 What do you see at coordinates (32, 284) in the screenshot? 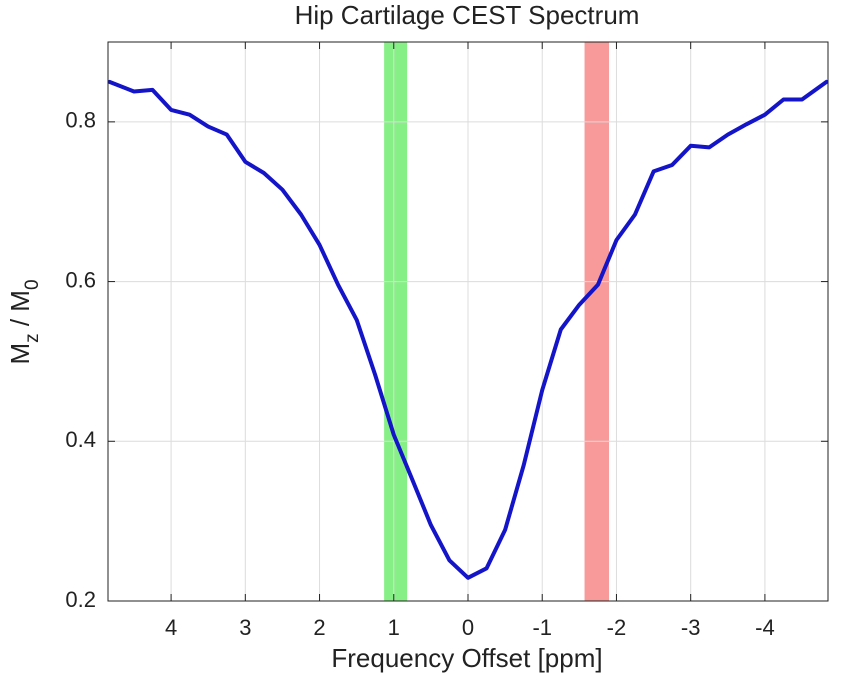
I see `y-axis-label-part: 0` at bounding box center [32, 284].